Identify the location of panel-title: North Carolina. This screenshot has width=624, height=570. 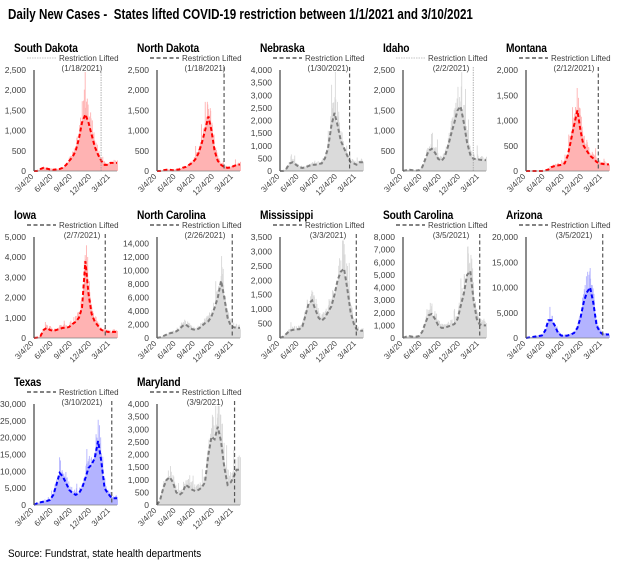
(171, 215).